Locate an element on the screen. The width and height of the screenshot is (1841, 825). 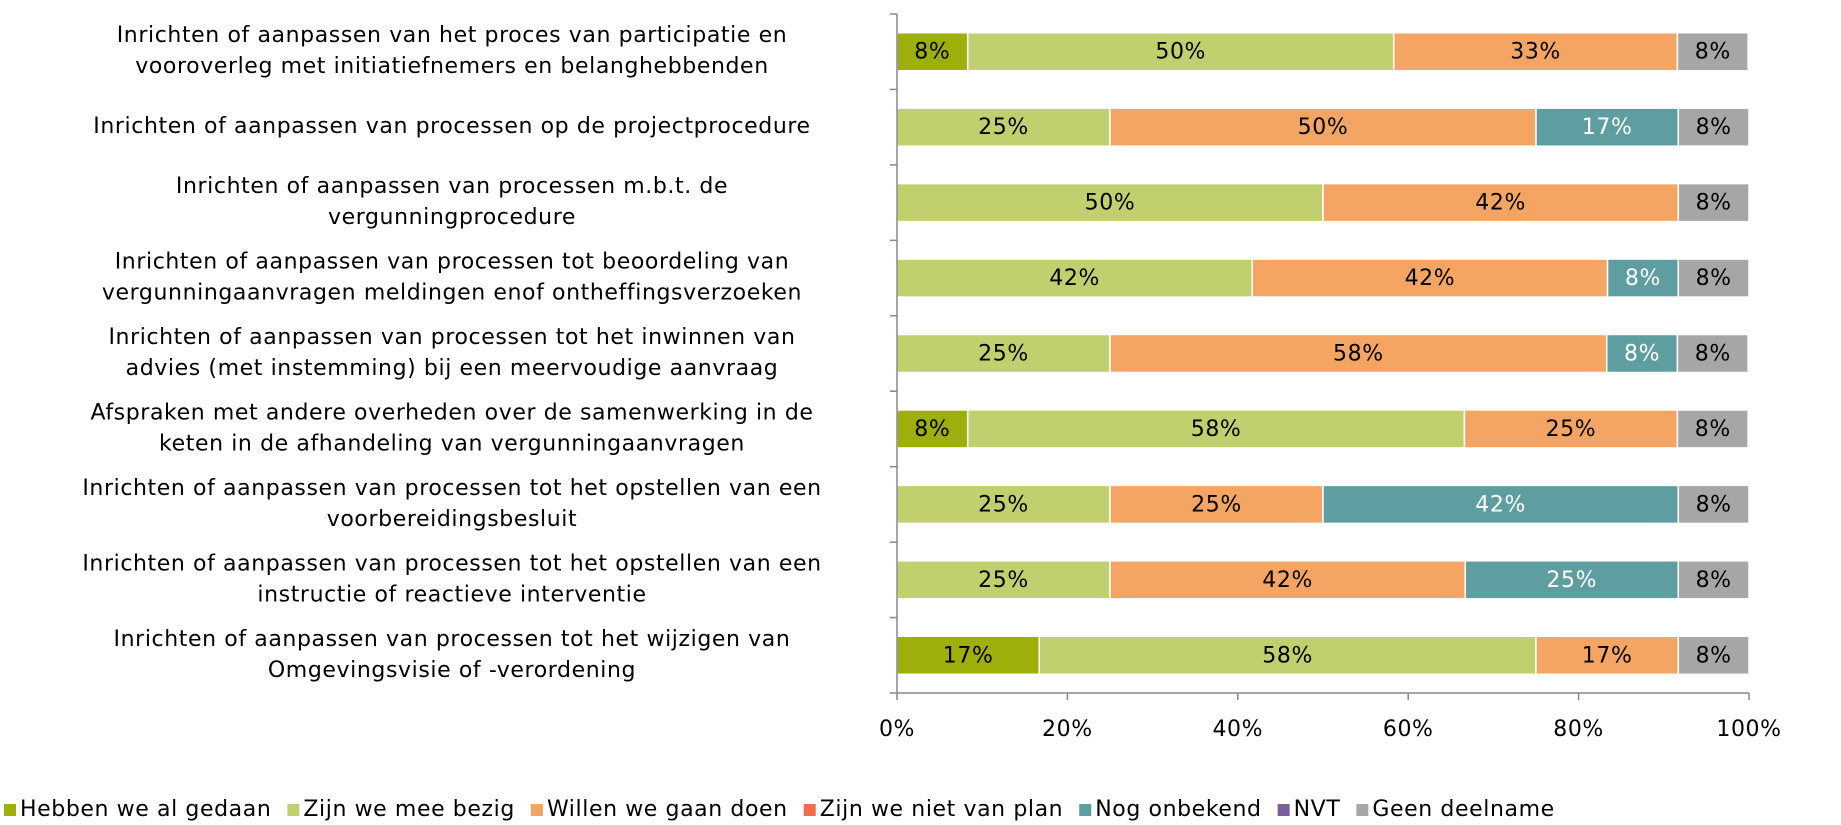
category-line: voorbereidingsbesluit is located at coordinates (452, 519).